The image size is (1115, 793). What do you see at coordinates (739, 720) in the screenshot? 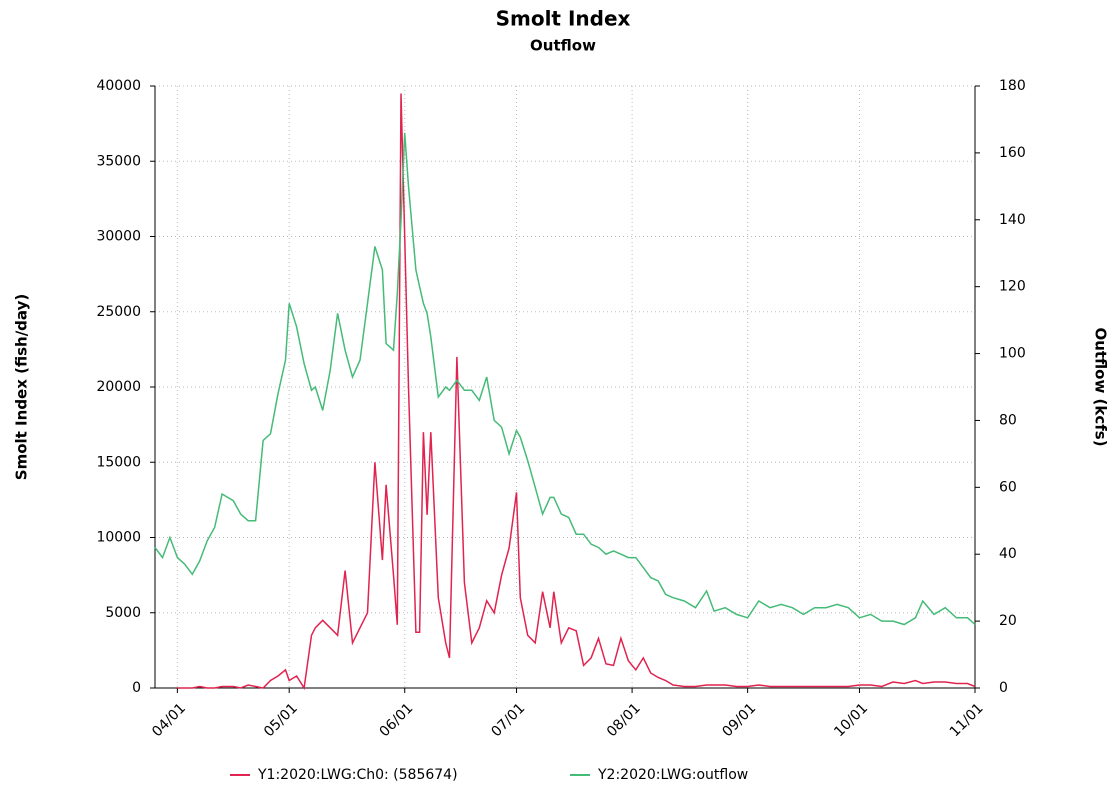
I see `x-tick-label: 09/01` at bounding box center [739, 720].